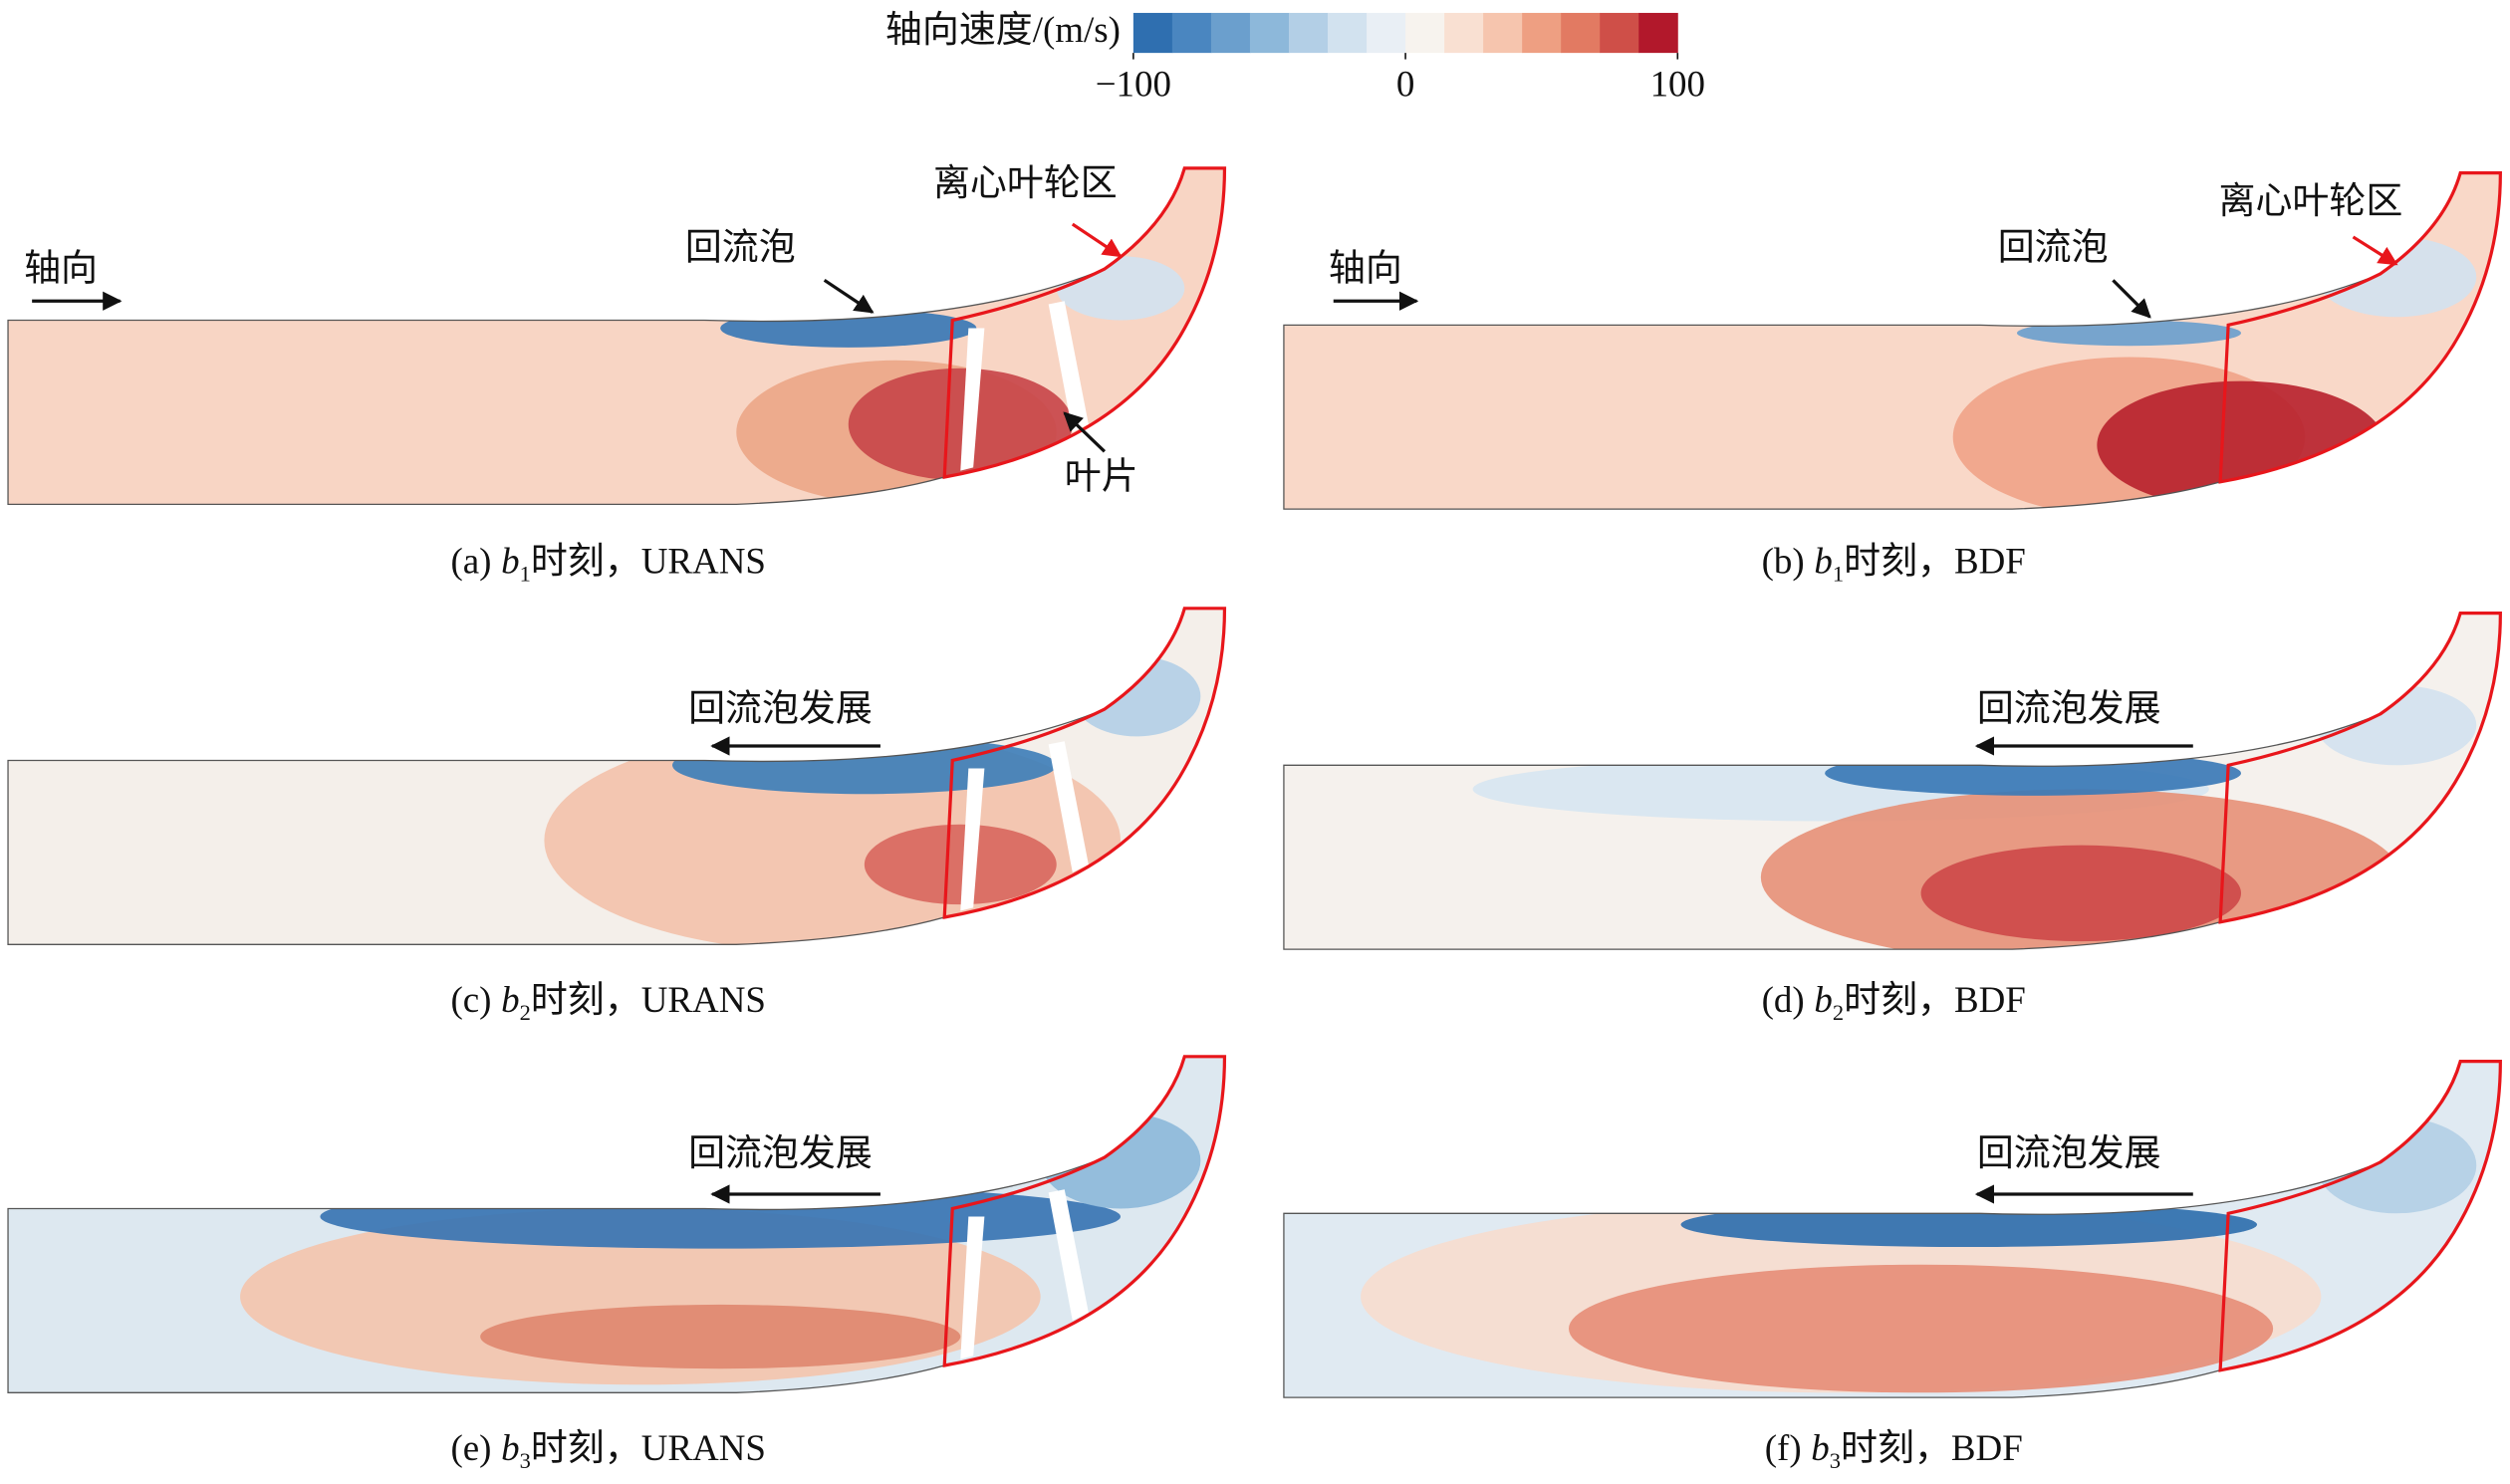 The width and height of the screenshot is (2510, 1484). I want to click on caption: (a) b1时刻，URANS, so click(608, 563).